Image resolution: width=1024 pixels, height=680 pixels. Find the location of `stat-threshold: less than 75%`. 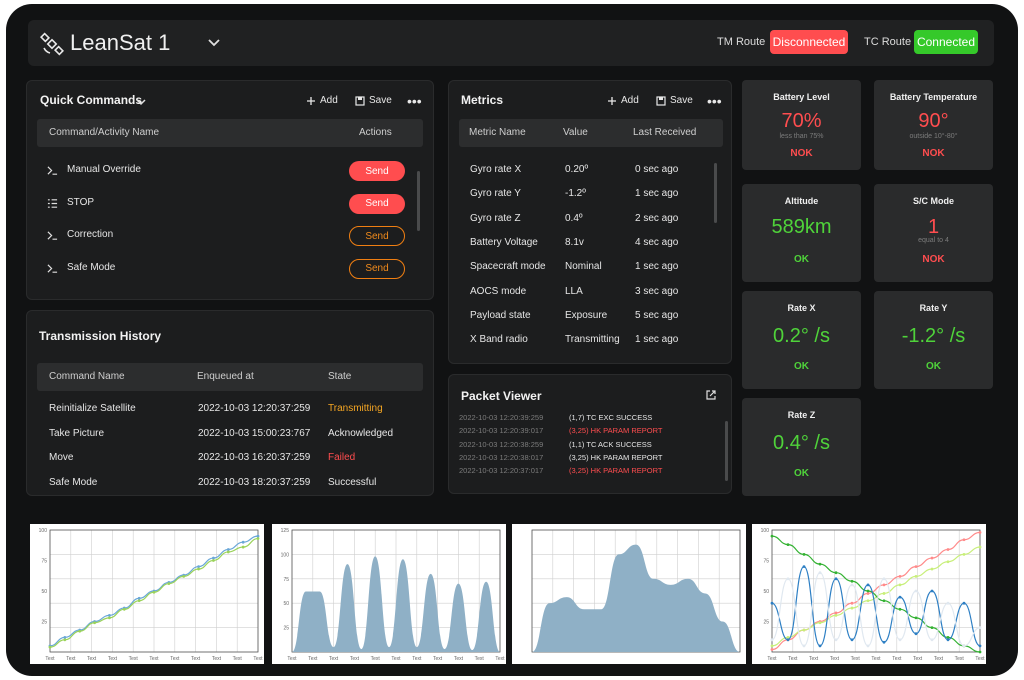

stat-threshold: less than 75% is located at coordinates (801, 136).